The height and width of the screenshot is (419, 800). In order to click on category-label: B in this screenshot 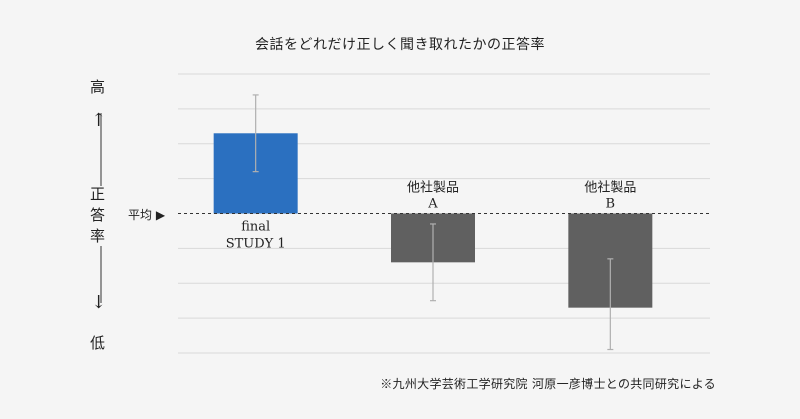, I will do `click(611, 204)`.